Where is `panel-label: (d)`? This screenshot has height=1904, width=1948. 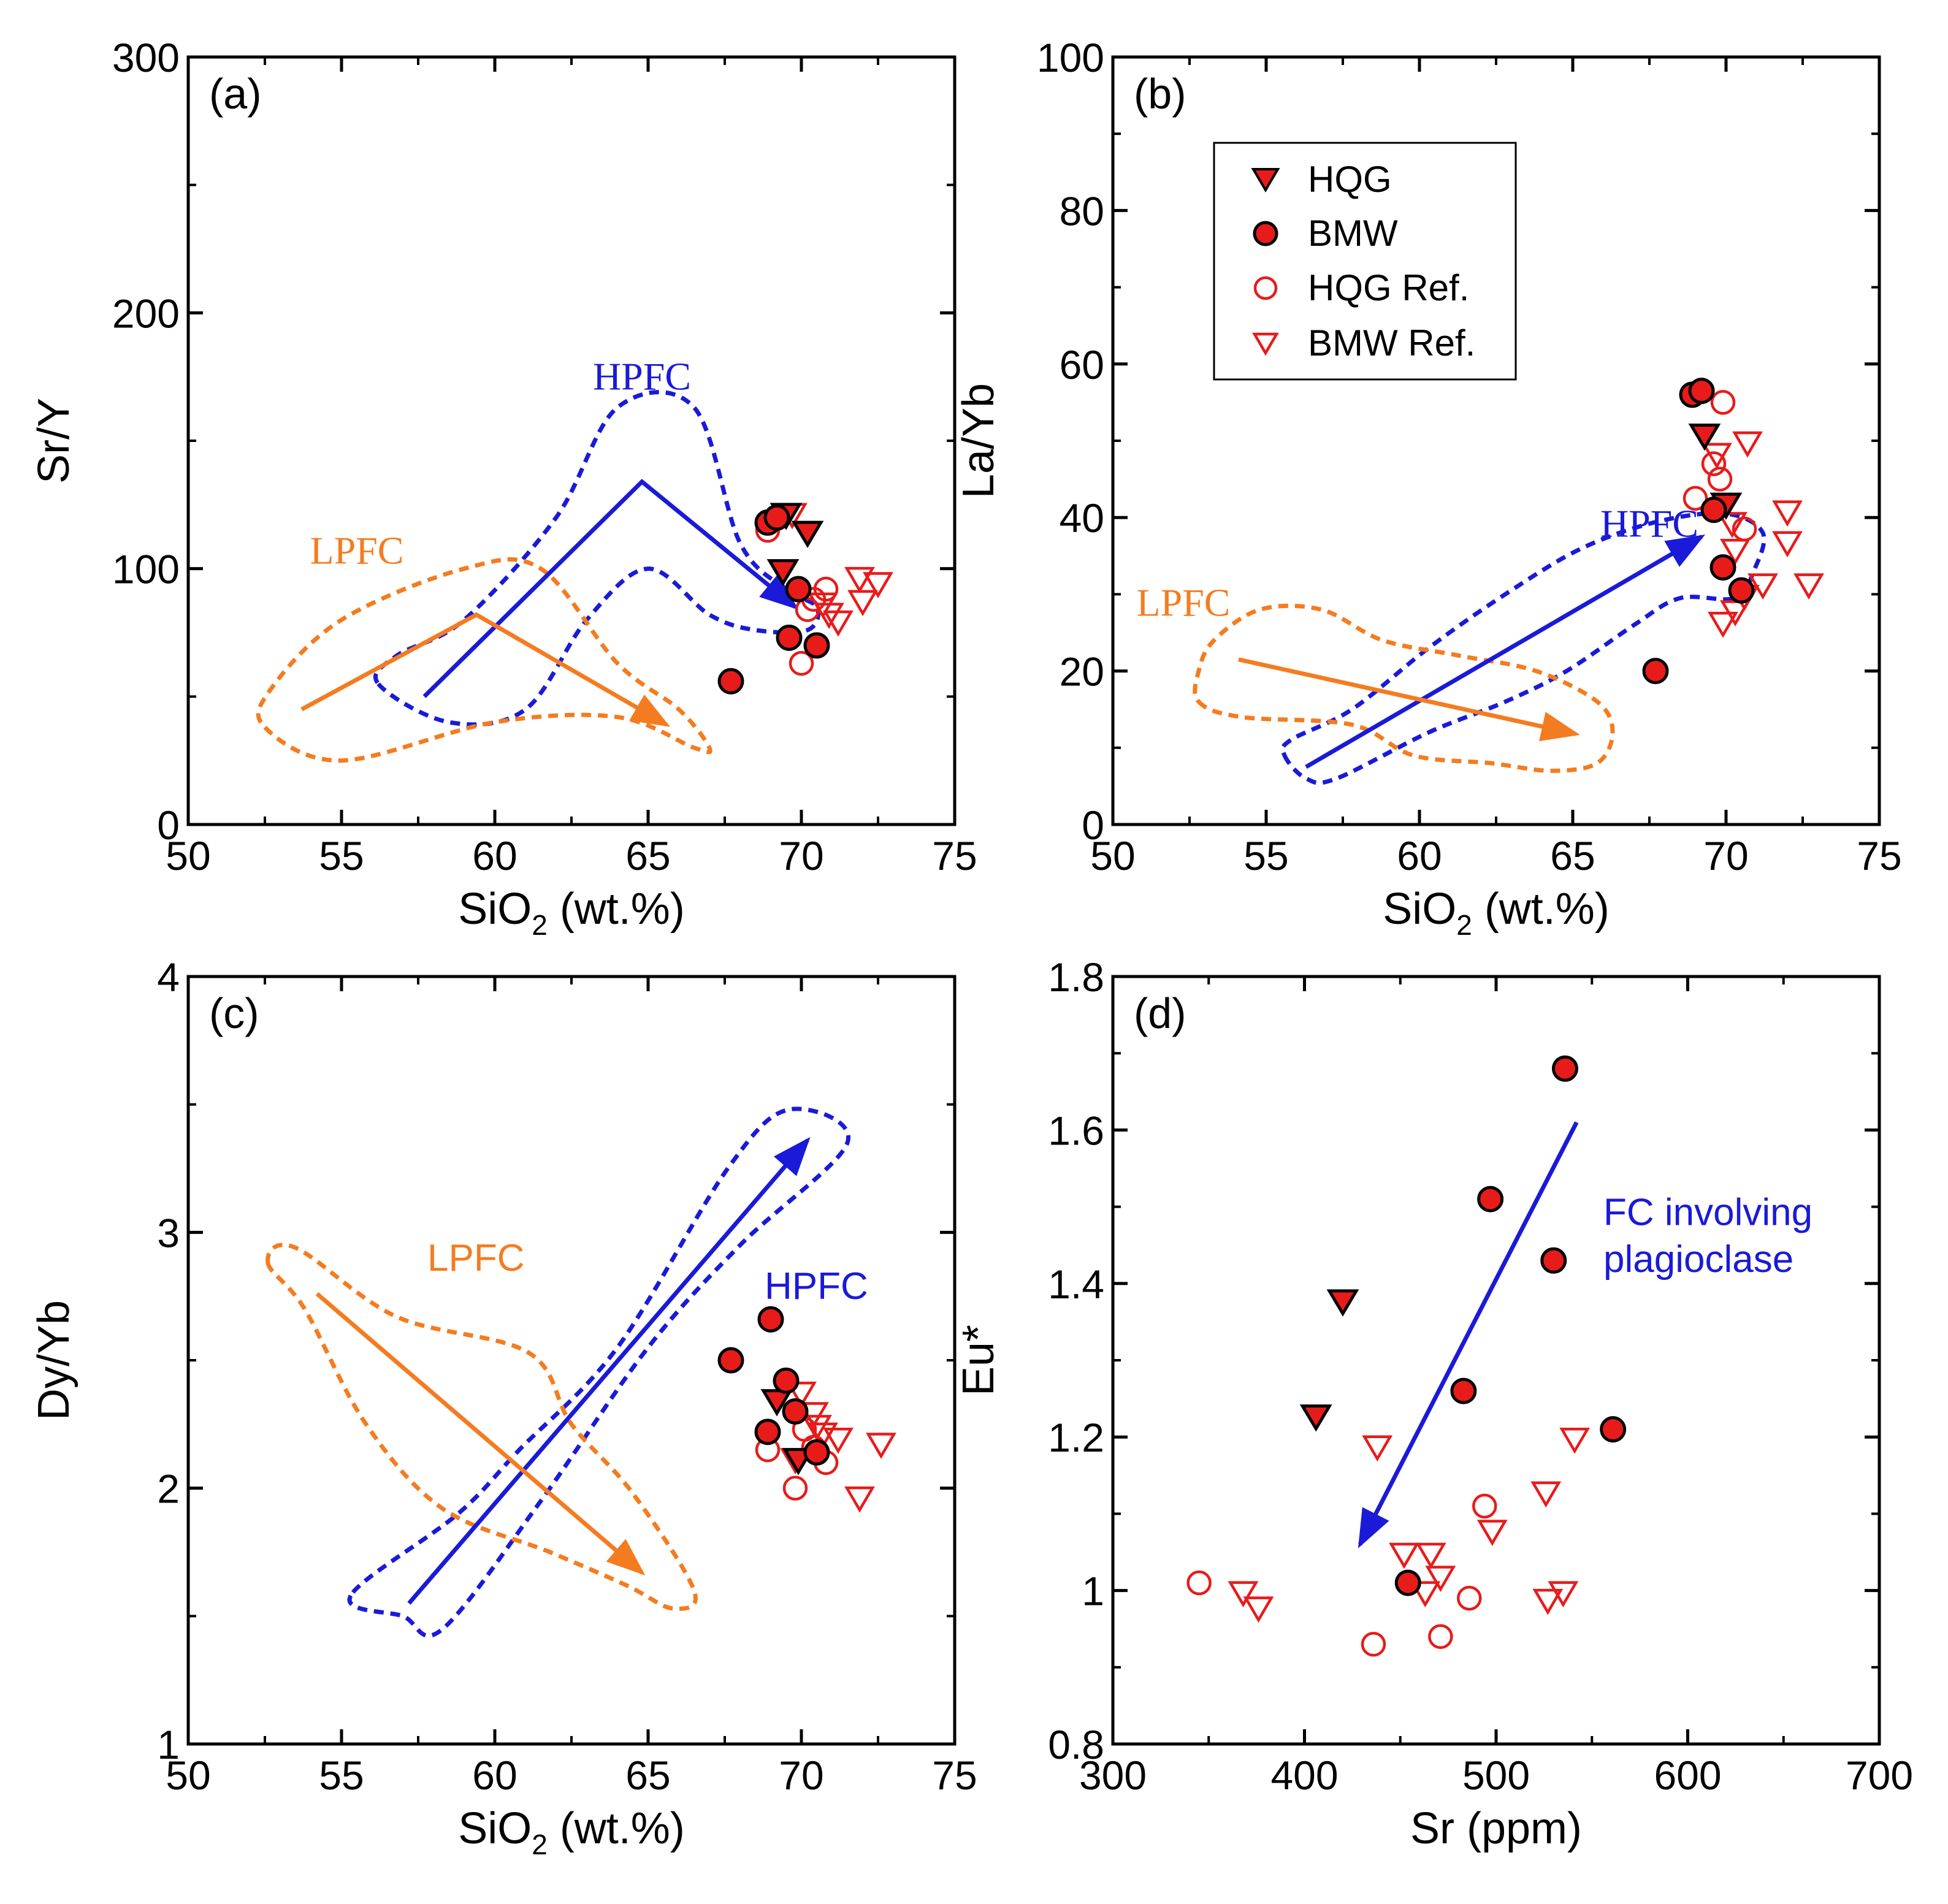 panel-label: (d) is located at coordinates (1160, 1013).